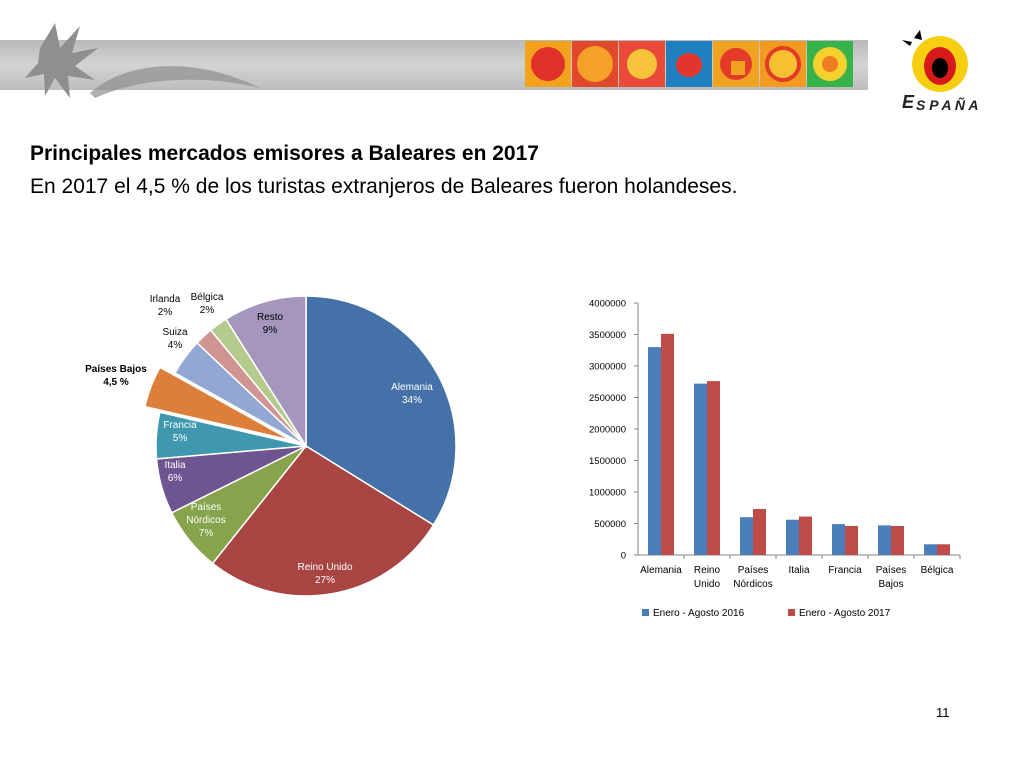 The image size is (1024, 768). I want to click on bar-italia-2016, so click(792, 537).